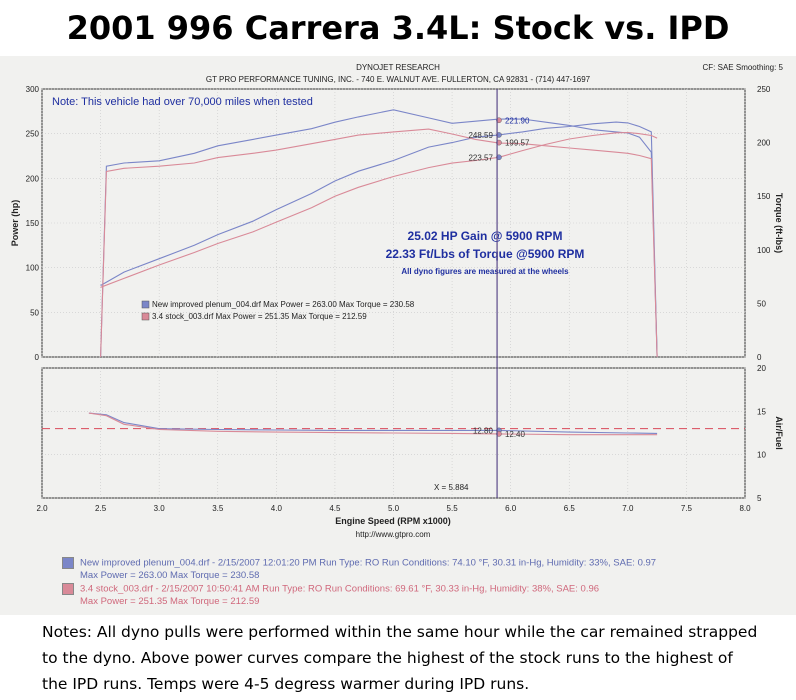  I want to click on x-tick-label: 7.5, so click(687, 508).